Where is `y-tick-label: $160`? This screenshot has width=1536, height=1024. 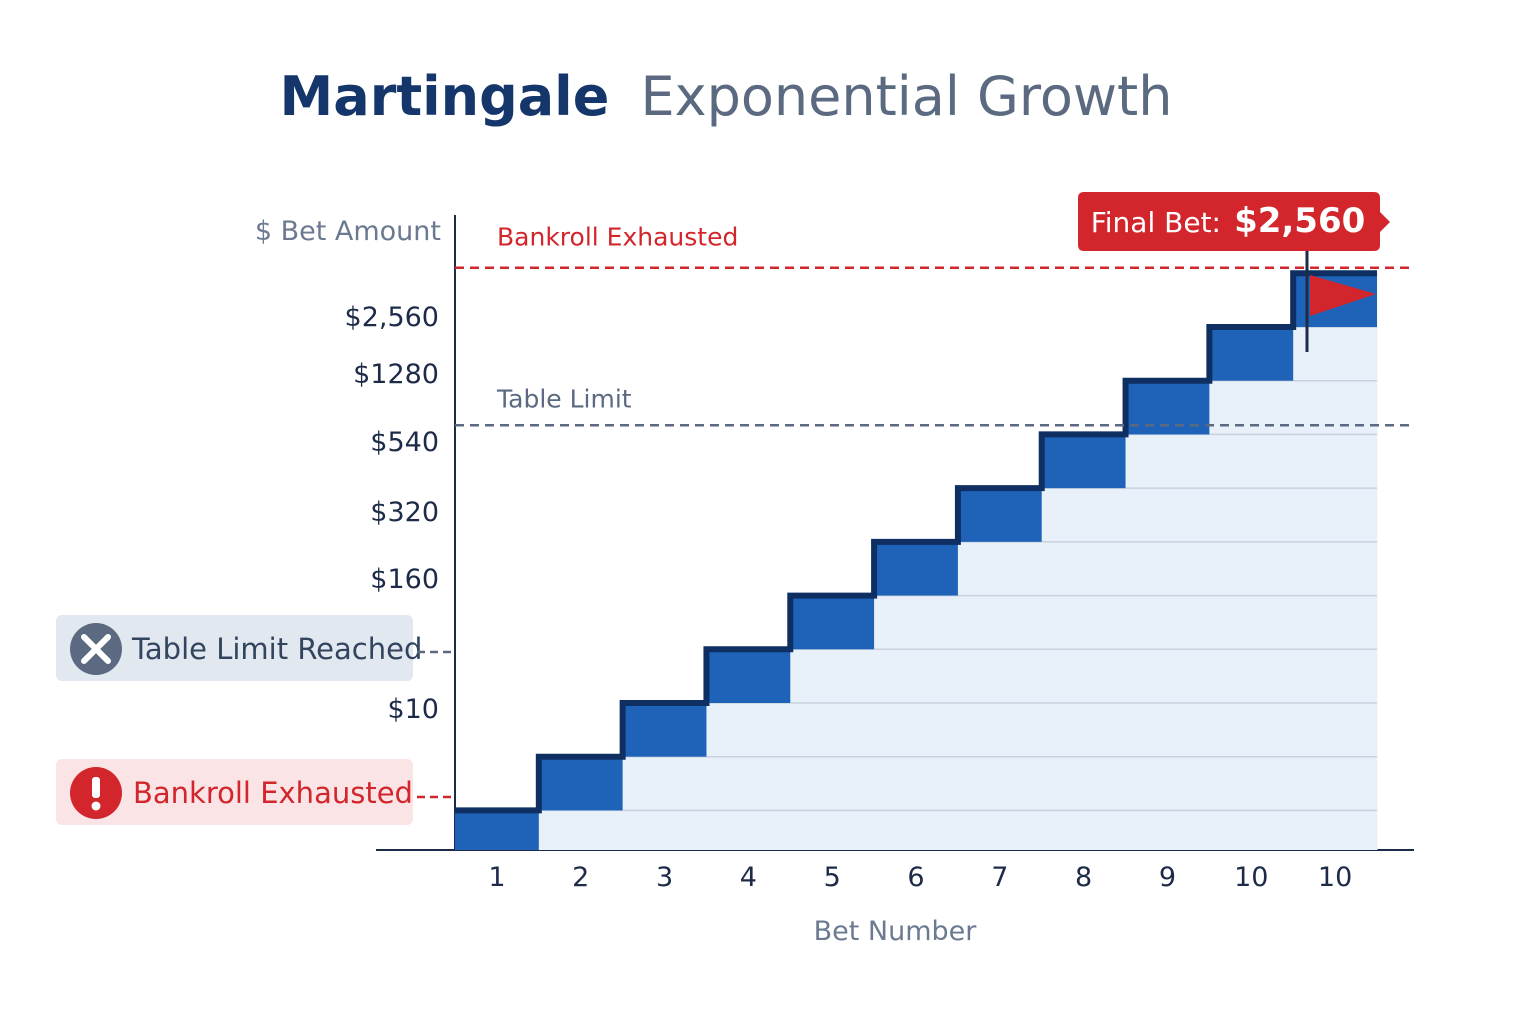
y-tick-label: $160 is located at coordinates (404, 579).